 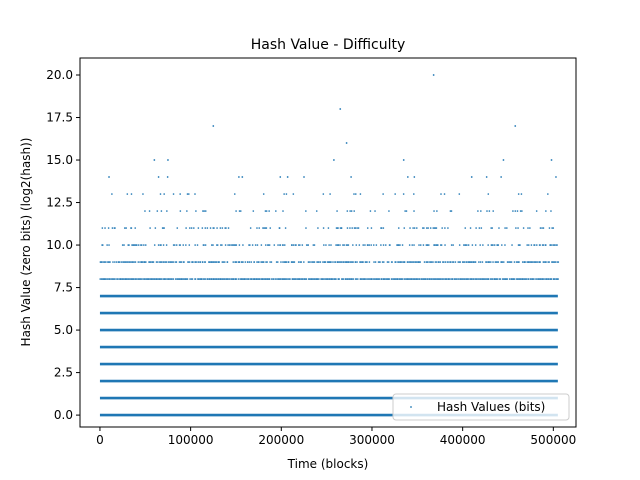 What do you see at coordinates (281, 440) in the screenshot?
I see `x-tick-label: 200000` at bounding box center [281, 440].